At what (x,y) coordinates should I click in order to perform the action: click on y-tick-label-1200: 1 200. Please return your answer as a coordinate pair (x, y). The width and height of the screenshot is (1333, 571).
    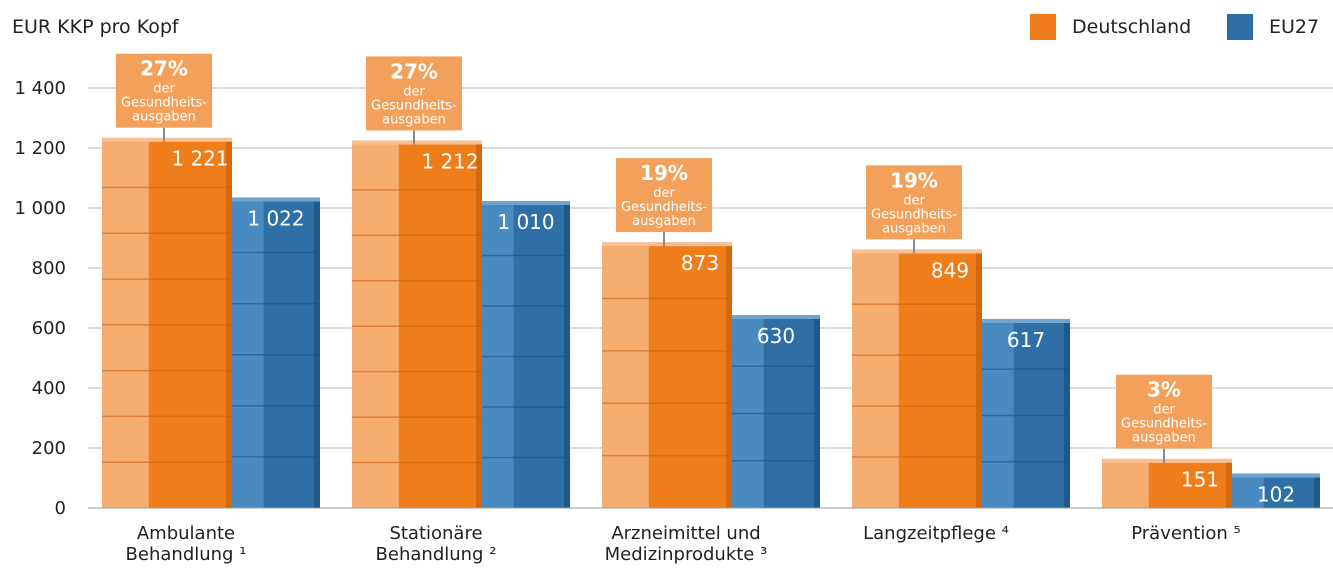
    Looking at the image, I should click on (40, 148).